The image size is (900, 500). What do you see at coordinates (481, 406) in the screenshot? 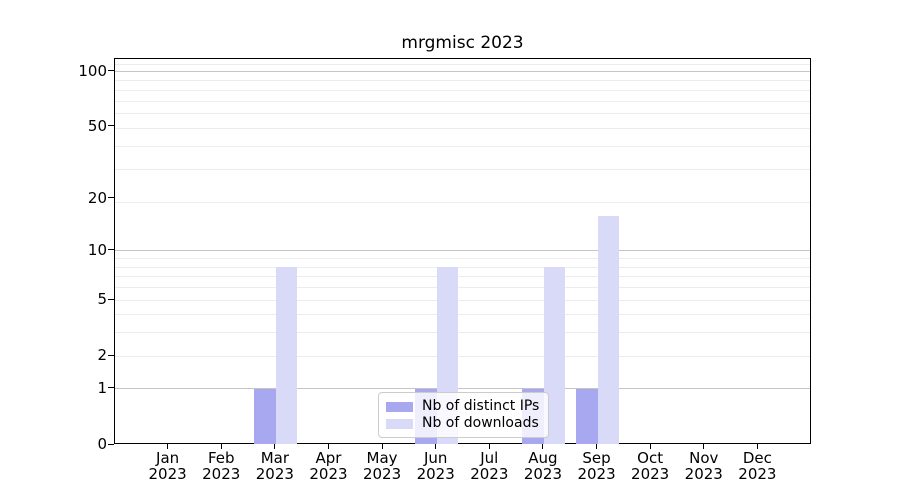
I see `legend-label: Nb of distinct IPs` at bounding box center [481, 406].